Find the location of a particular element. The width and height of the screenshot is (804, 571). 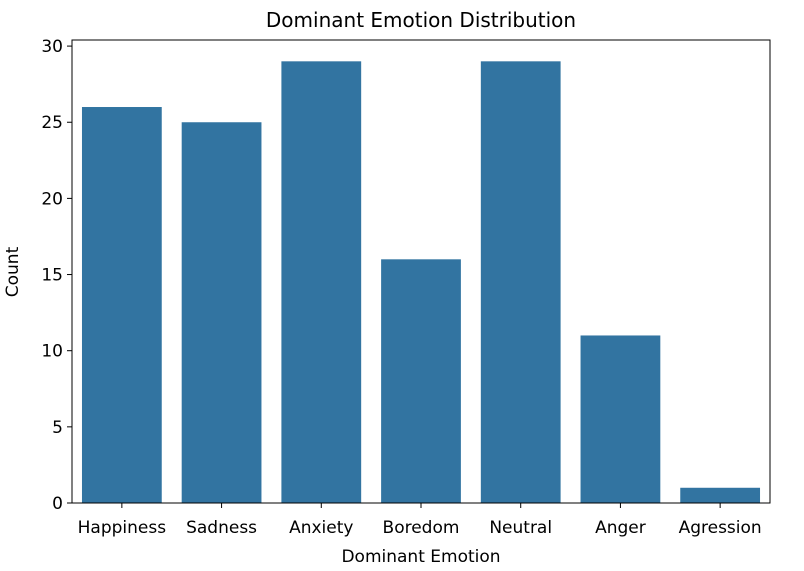

x-tick-label: Sadness is located at coordinates (221, 528).